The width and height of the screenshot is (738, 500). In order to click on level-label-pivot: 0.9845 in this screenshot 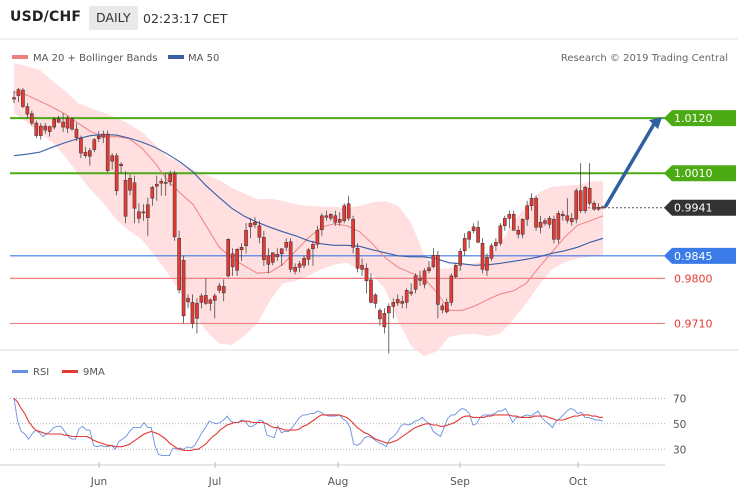, I will do `click(693, 256)`.